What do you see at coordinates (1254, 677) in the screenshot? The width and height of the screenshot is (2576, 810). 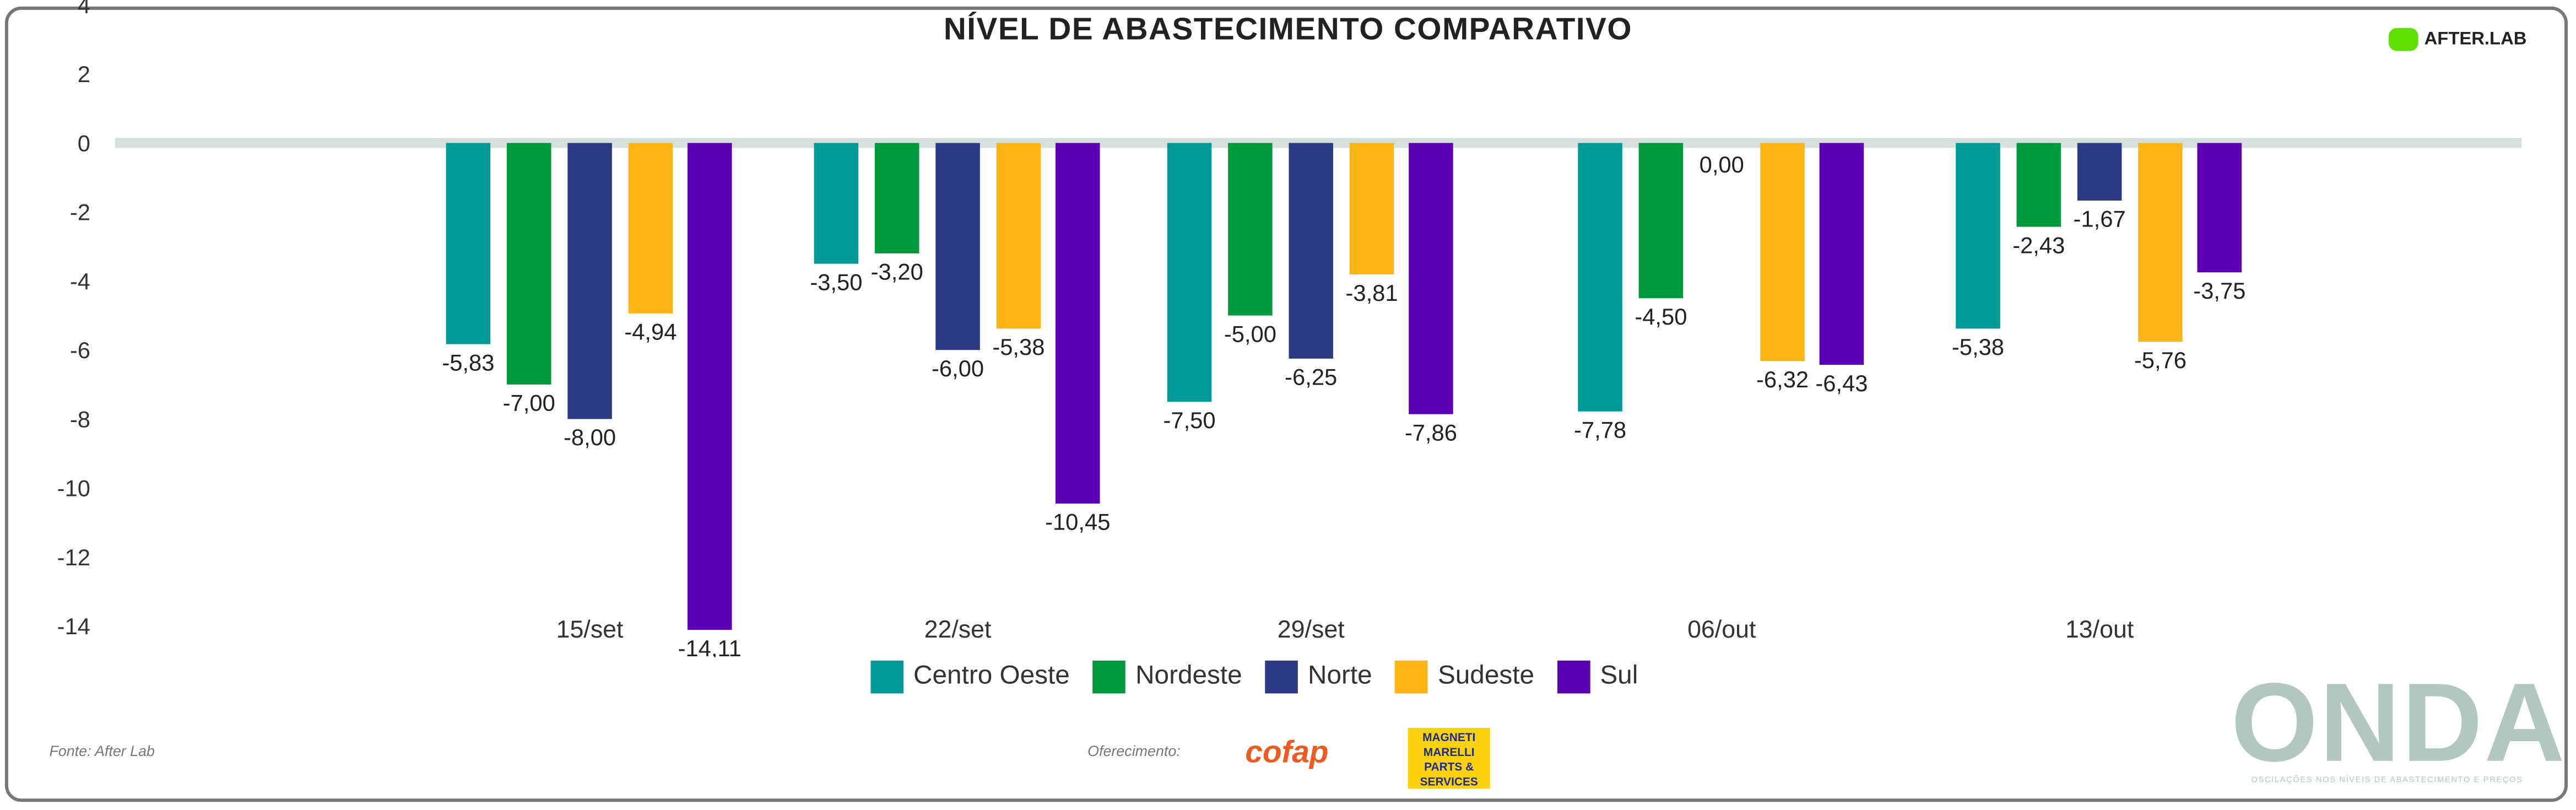 I see `legend: Centro Oeste Nordeste Norte Sudeste Sul` at bounding box center [1254, 677].